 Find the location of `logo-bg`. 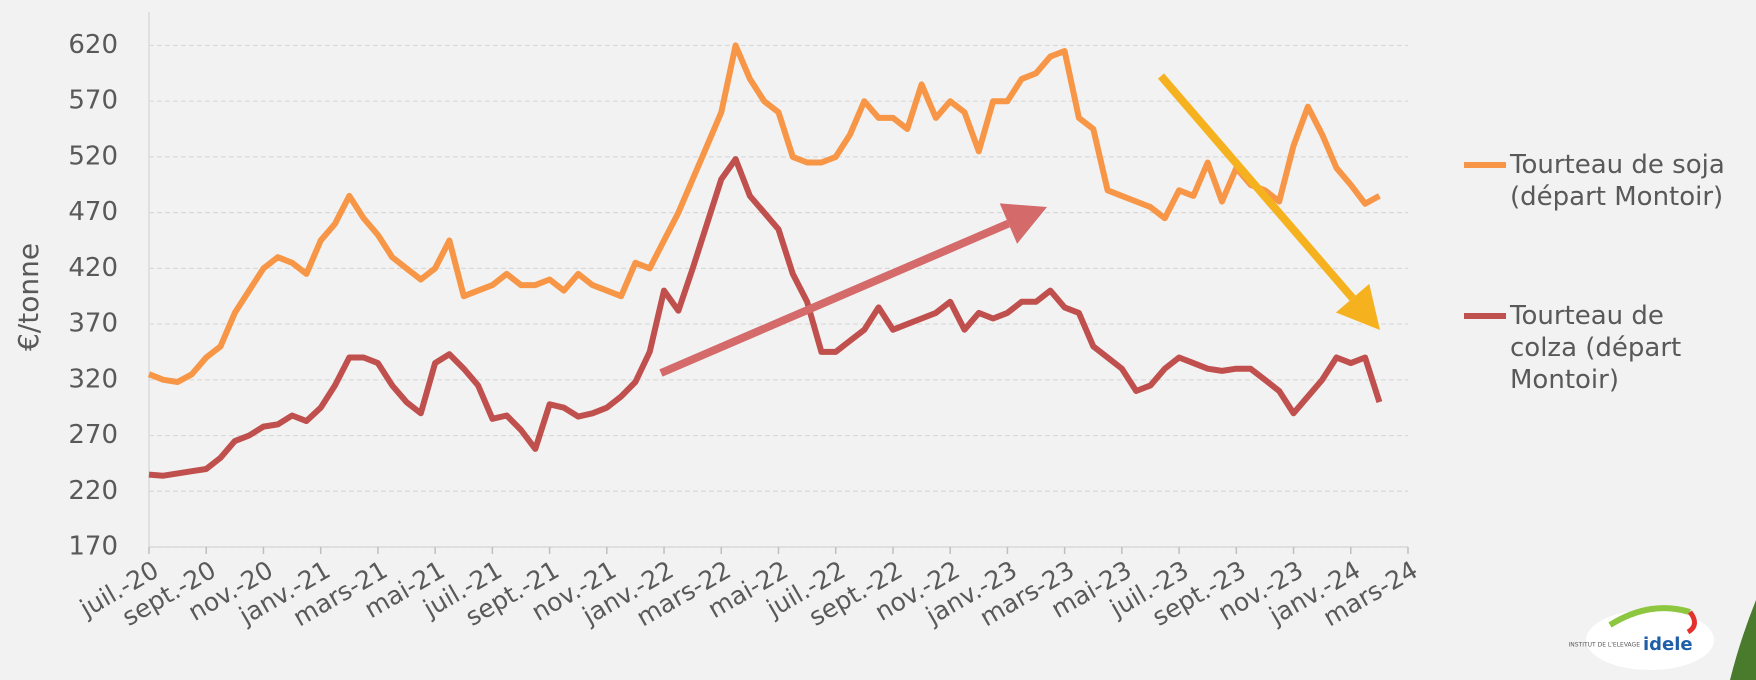

logo-bg is located at coordinates (1650, 640).